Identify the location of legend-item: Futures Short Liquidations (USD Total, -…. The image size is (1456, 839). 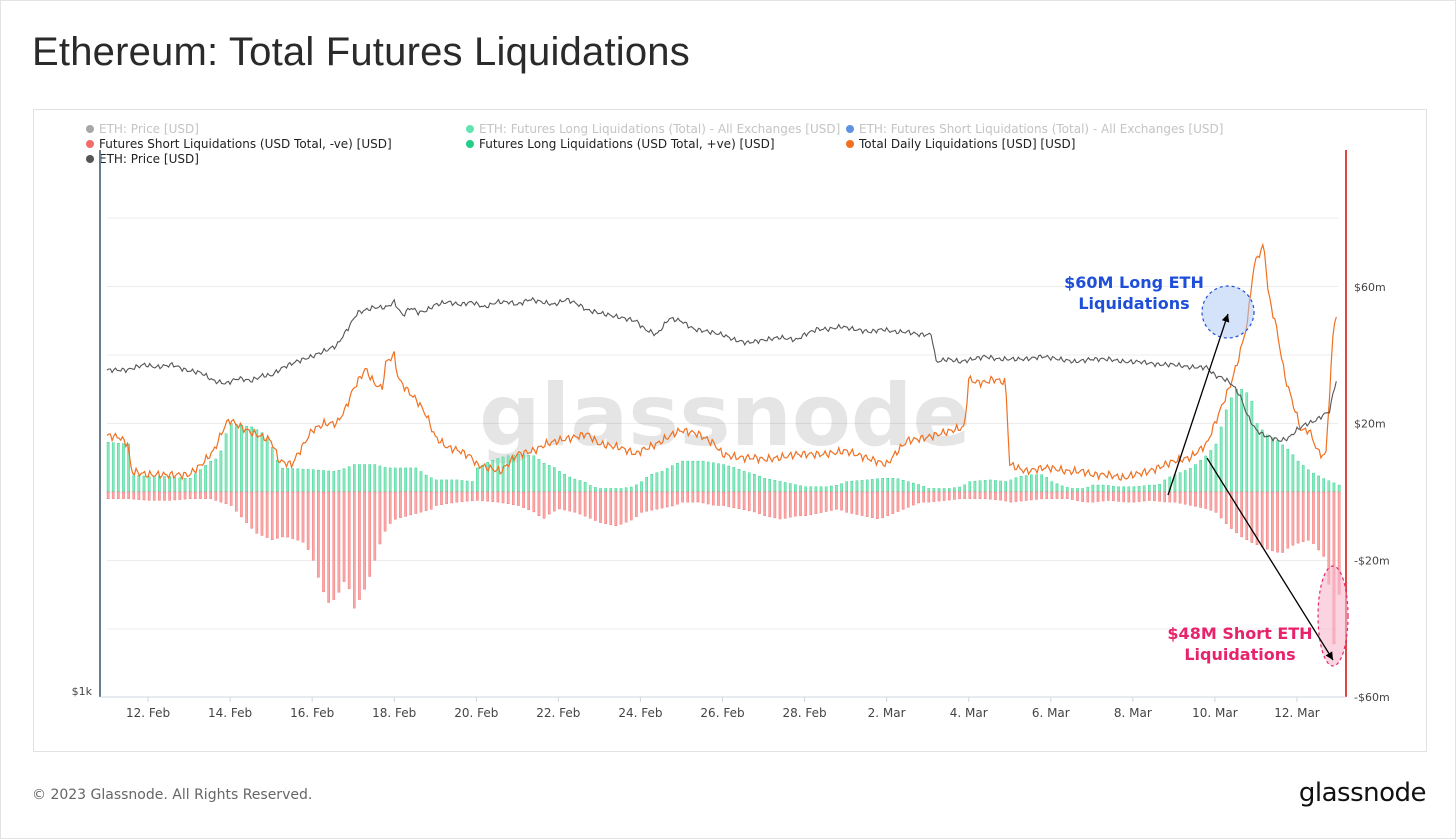
(239, 144).